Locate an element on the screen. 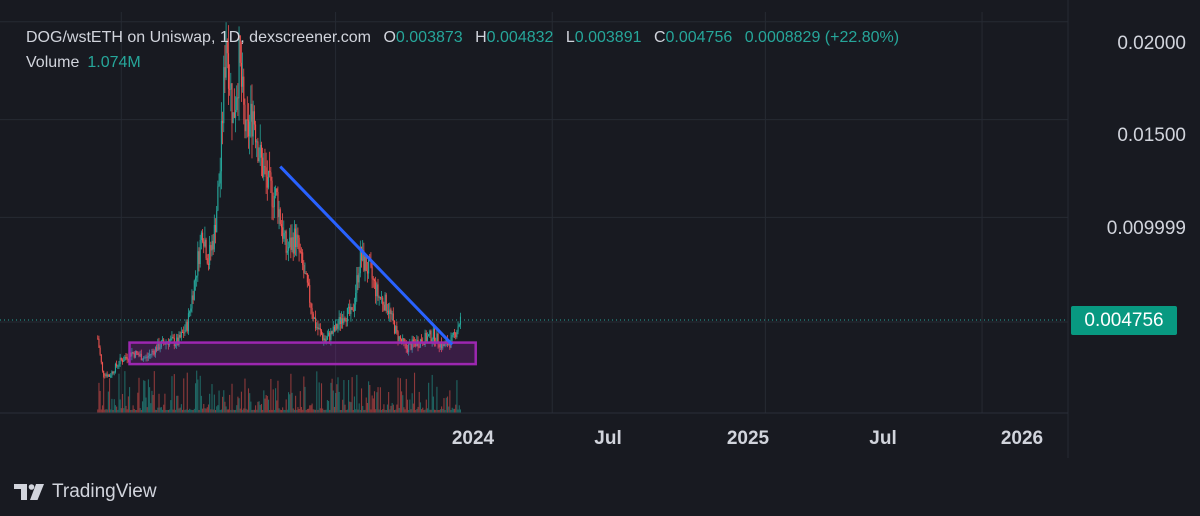  volume-value: 1.074M is located at coordinates (114, 62).